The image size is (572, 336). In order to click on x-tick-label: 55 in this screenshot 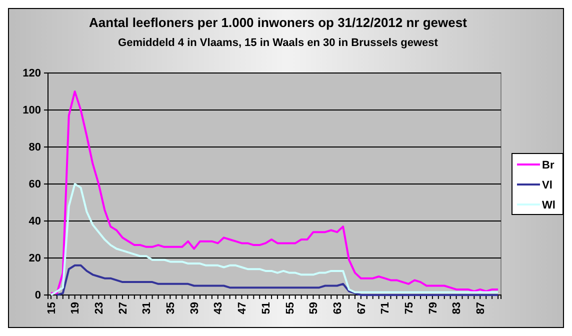, I will do `click(290, 308)`.